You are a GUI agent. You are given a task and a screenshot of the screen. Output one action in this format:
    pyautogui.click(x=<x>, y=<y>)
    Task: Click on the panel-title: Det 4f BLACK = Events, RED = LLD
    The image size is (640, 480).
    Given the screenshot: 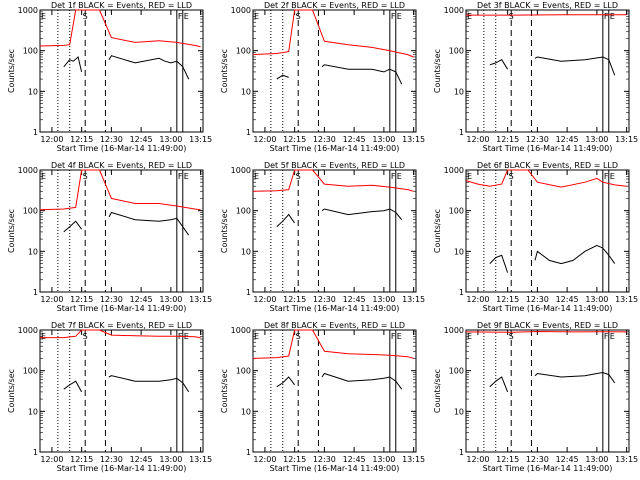 What is the action you would take?
    pyautogui.click(x=121, y=165)
    